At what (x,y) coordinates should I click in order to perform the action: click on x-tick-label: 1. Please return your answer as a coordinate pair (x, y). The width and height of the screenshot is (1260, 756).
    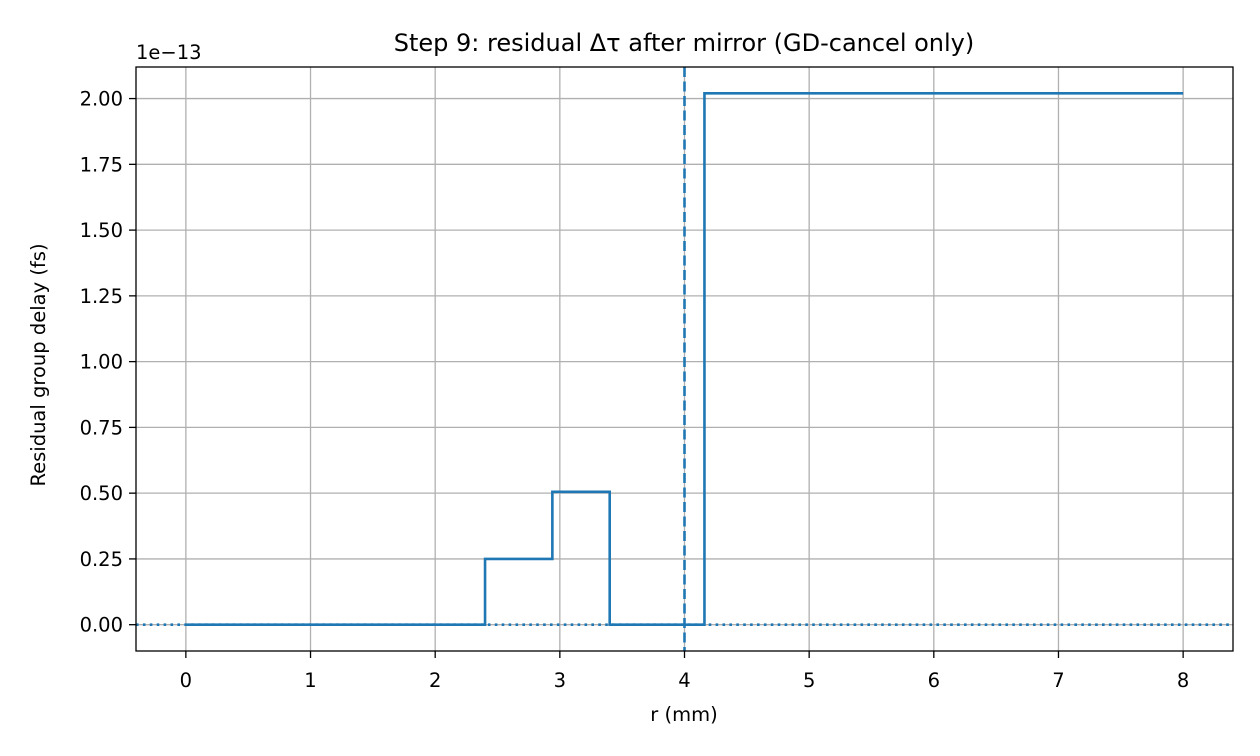
    Looking at the image, I should click on (310, 680).